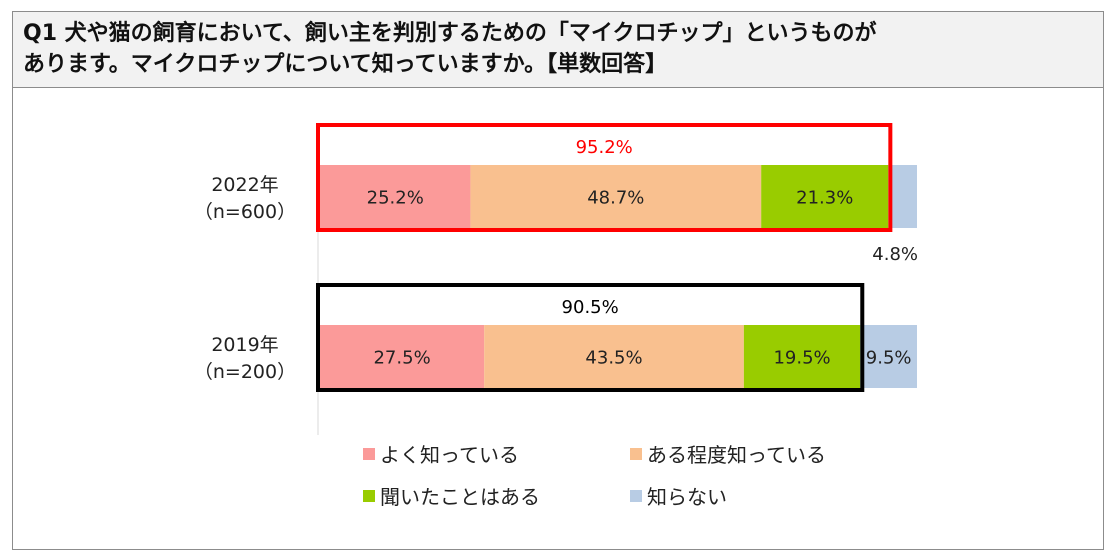 The height and width of the screenshot is (557, 1116). What do you see at coordinates (244, 345) in the screenshot?
I see `category-label-year: 2019年` at bounding box center [244, 345].